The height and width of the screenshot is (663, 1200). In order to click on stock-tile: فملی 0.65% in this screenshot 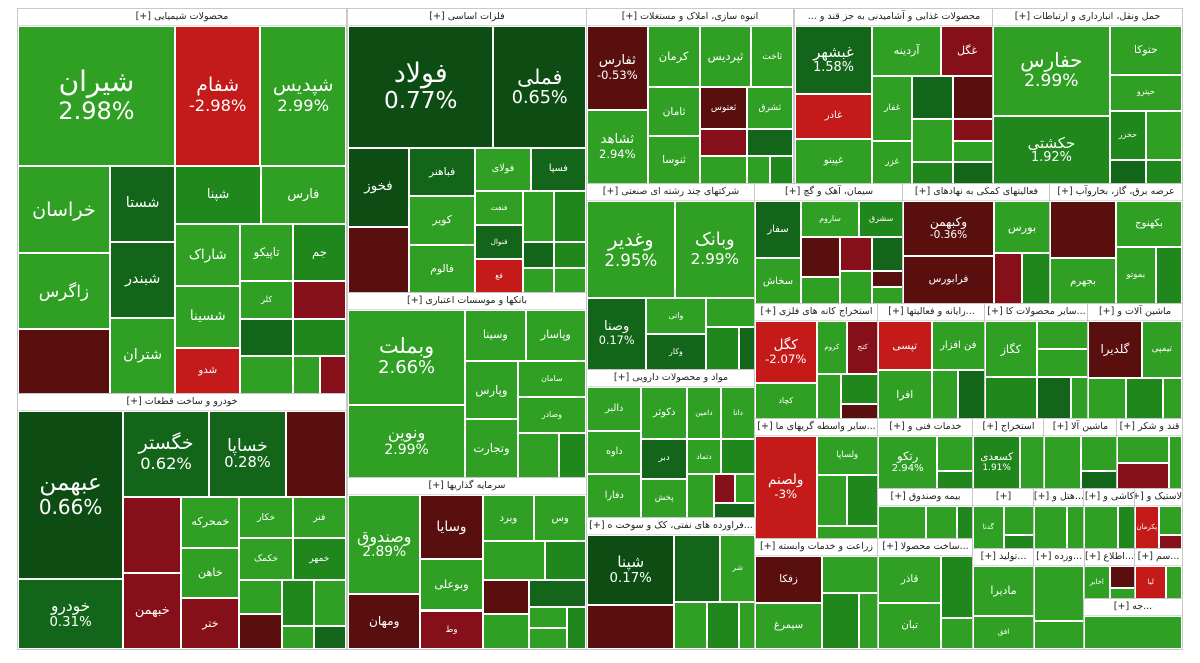, I will do `click(539, 87)`.